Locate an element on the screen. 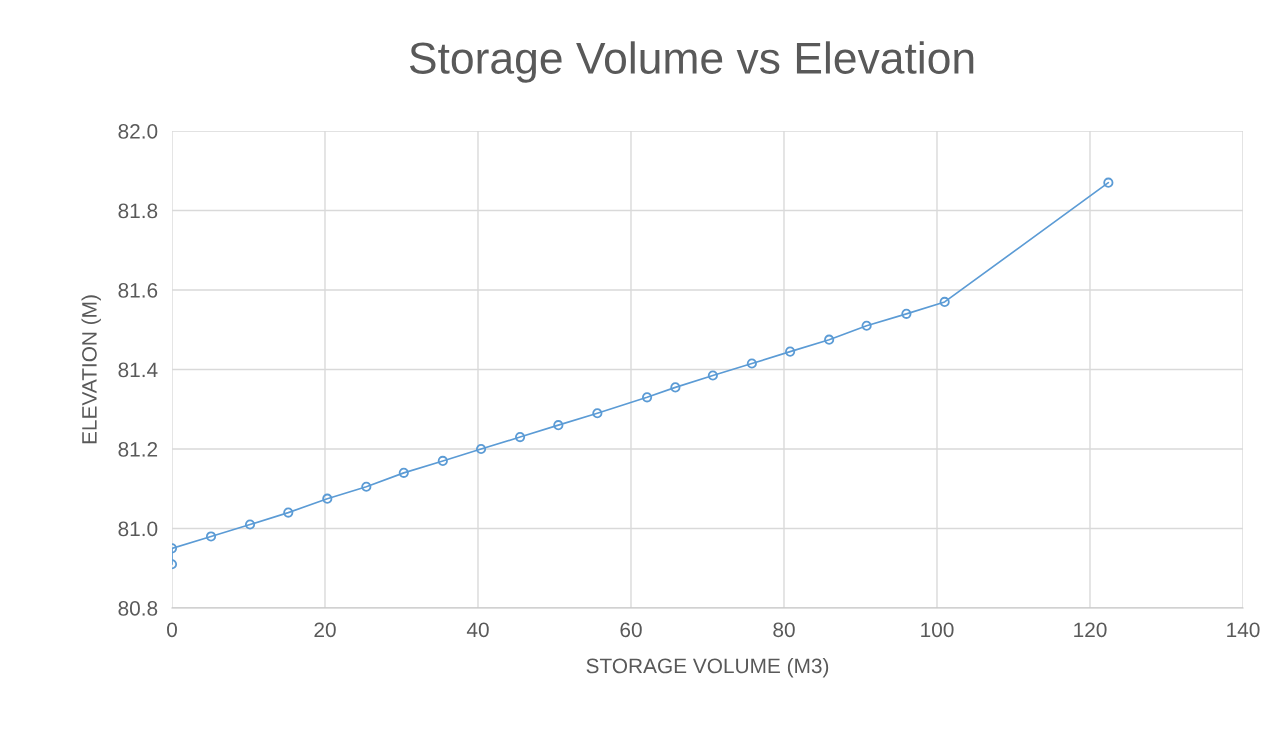  y-tick-label: 81.0 is located at coordinates (138, 529).